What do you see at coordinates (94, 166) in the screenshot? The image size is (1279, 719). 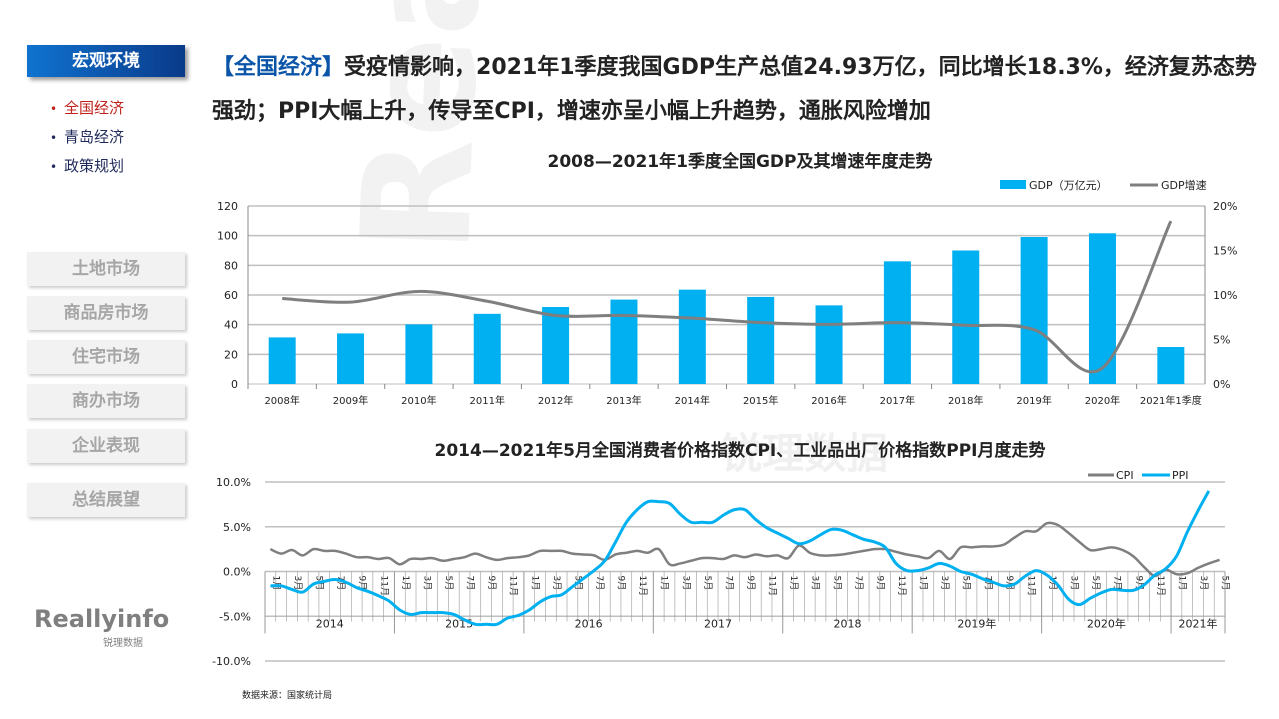 I see `sub-item-label: 政策规划` at bounding box center [94, 166].